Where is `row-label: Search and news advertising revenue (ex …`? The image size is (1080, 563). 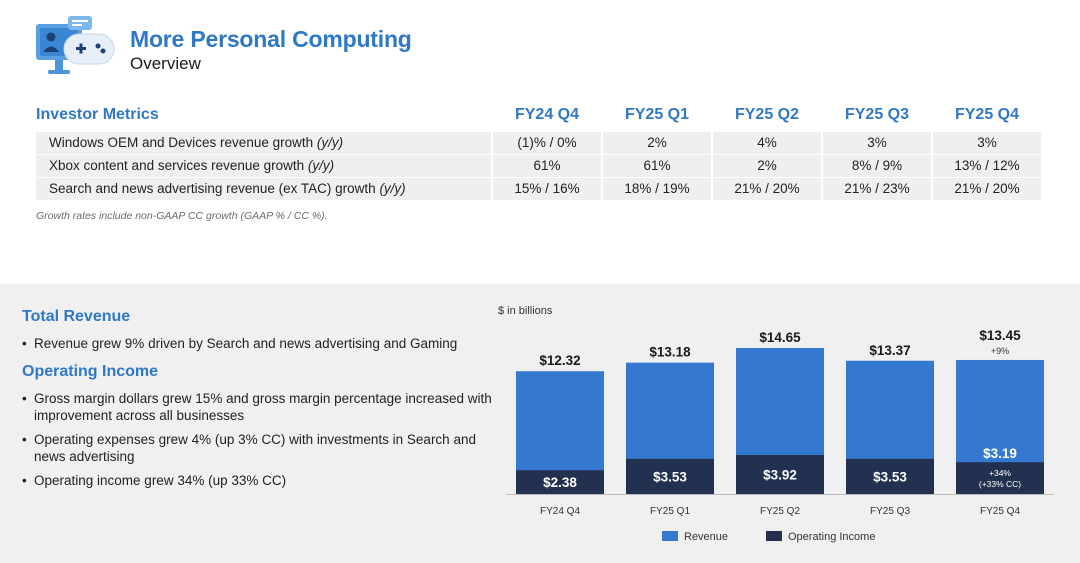
row-label: Search and news advertising revenue (ex … is located at coordinates (263, 189).